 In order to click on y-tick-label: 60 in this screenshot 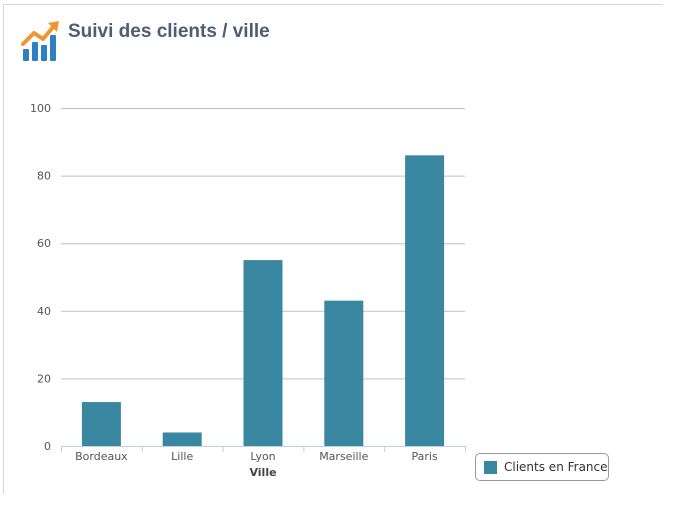, I will do `click(44, 243)`.